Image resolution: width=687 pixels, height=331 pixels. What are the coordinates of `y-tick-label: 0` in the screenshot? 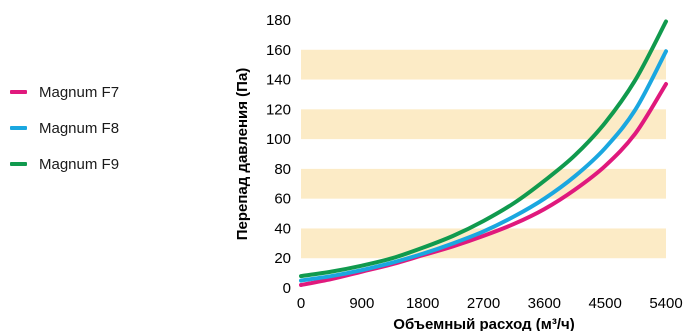 It's located at (287, 288).